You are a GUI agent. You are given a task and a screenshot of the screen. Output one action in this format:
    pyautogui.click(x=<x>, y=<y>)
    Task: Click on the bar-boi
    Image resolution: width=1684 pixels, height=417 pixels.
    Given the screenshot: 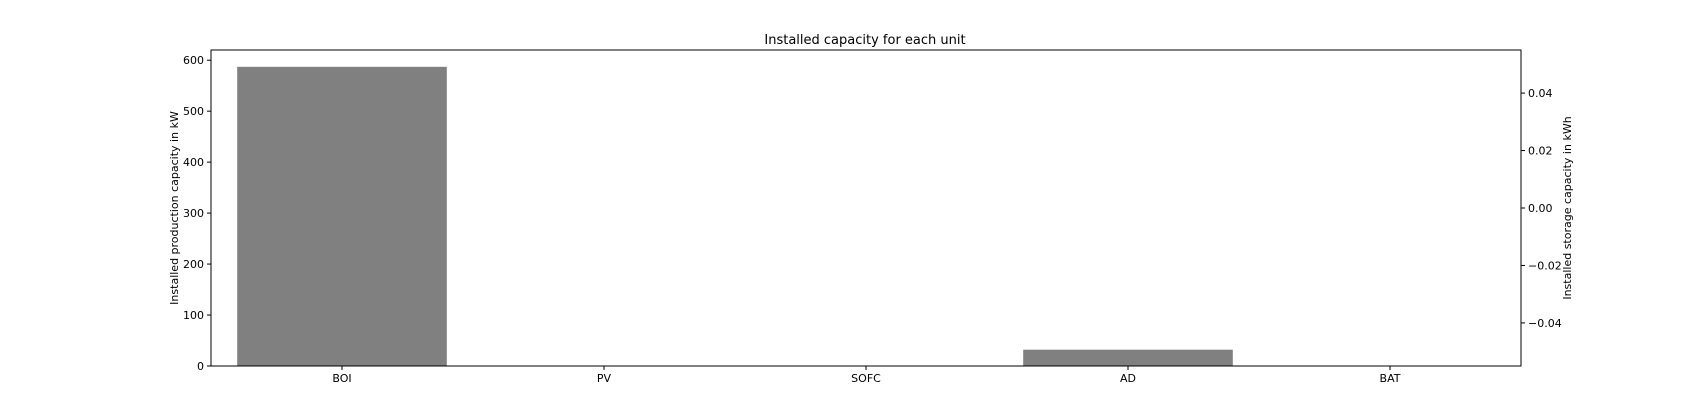 What is the action you would take?
    pyautogui.click(x=342, y=216)
    